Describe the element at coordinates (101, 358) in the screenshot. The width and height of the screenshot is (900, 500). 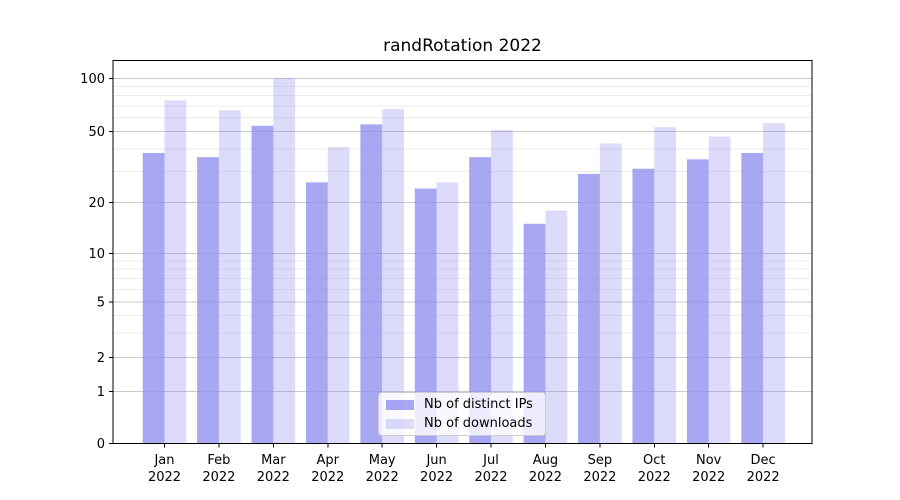
I see `y-tick-label: 2` at that location.